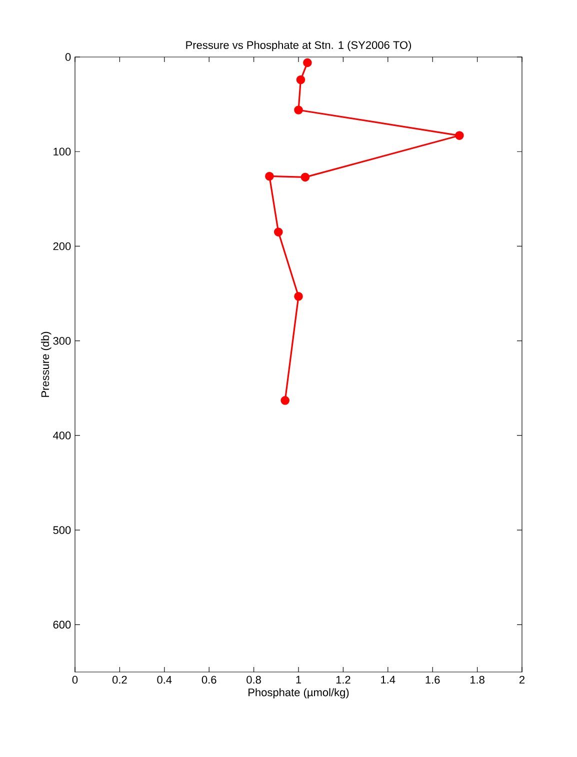  What do you see at coordinates (521, 680) in the screenshot?
I see `x-tick-label: 2` at bounding box center [521, 680].